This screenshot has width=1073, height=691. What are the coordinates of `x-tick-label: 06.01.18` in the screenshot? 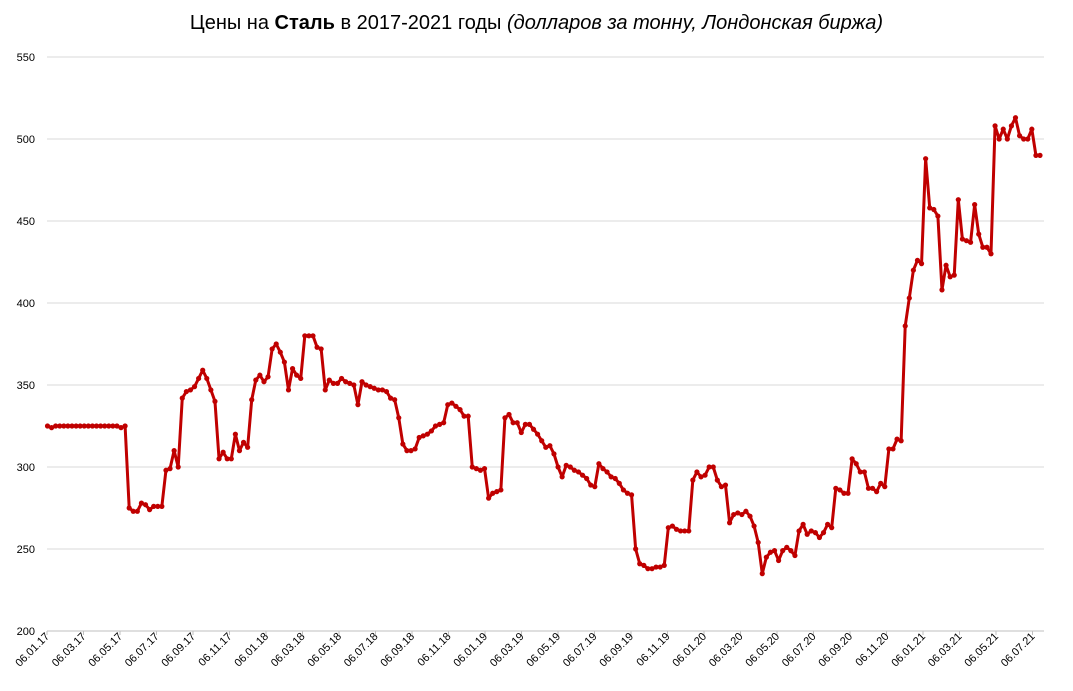 It's located at (251, 650).